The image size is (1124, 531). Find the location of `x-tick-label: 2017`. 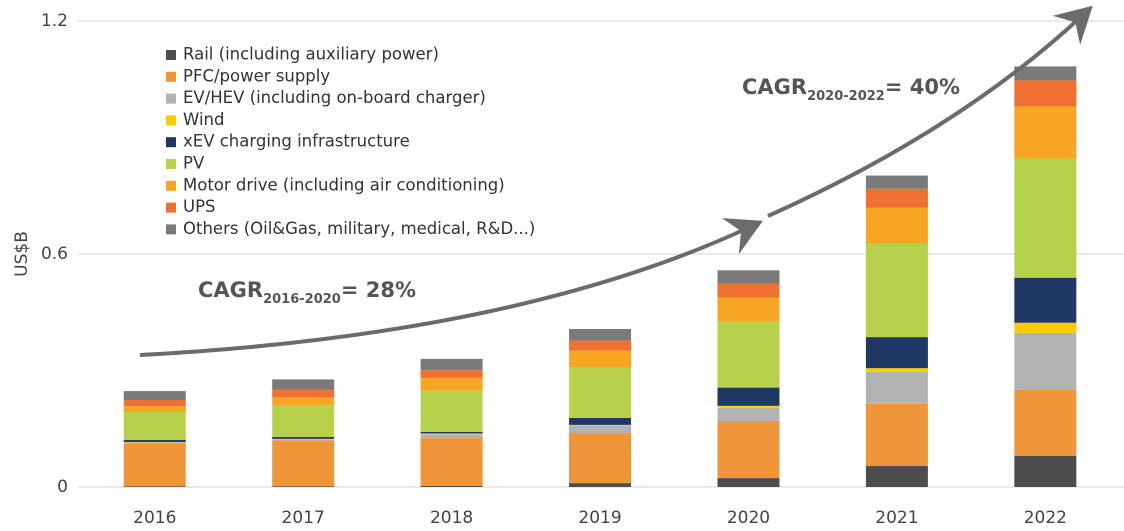

x-tick-label: 2017 is located at coordinates (303, 518).